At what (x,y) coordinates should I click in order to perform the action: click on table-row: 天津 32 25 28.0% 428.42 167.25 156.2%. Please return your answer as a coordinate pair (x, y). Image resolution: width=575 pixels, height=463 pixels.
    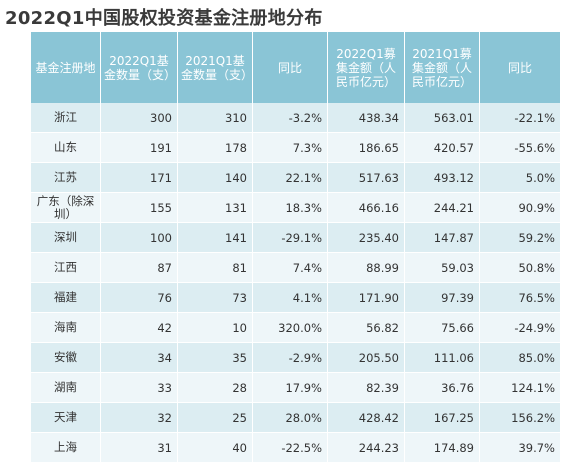
    Looking at the image, I should click on (295, 418).